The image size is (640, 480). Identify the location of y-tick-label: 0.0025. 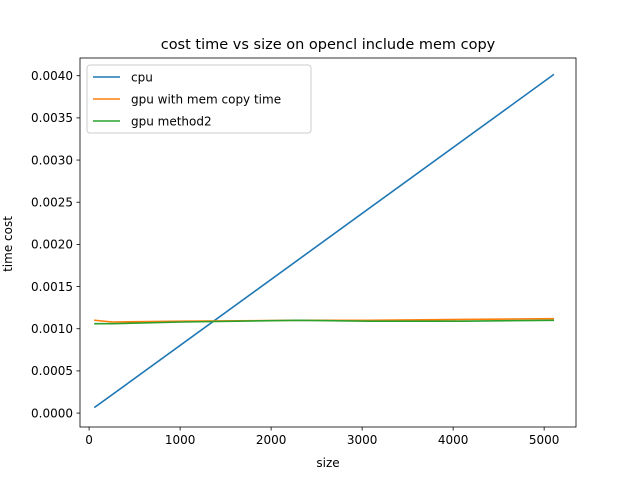
(52, 203).